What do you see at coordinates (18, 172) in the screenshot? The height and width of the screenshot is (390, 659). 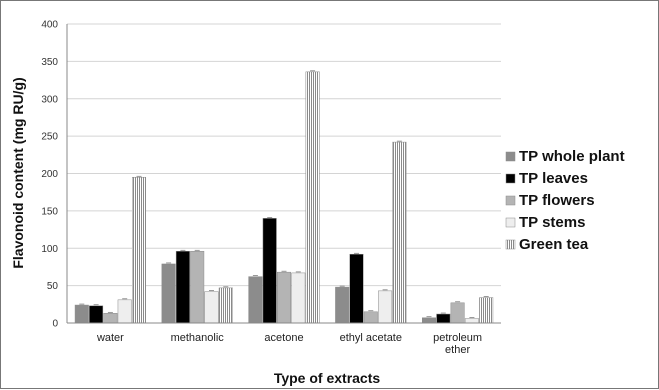 I see `y-axis-title: Flavonoid content (mg RU/g)` at bounding box center [18, 172].